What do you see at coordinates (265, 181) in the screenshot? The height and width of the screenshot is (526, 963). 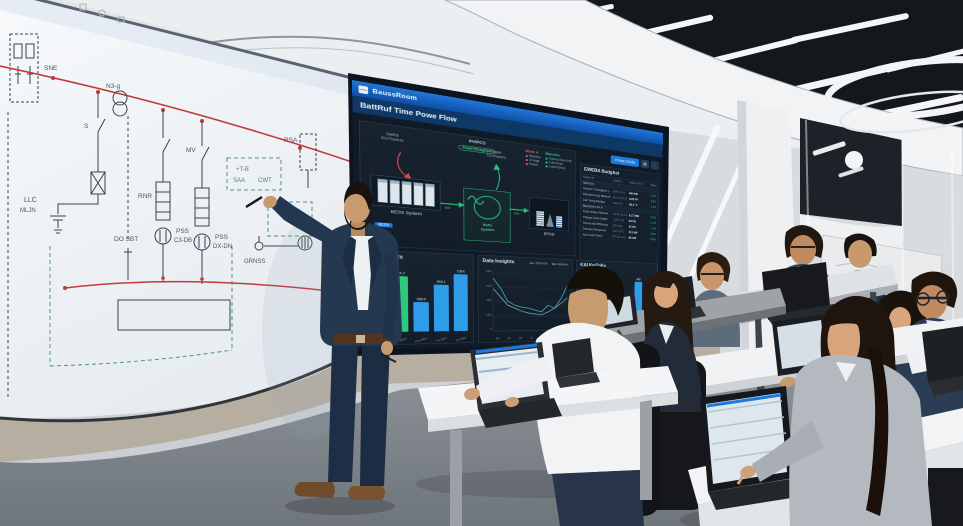 I see `label-cwt: CWT` at bounding box center [265, 181].